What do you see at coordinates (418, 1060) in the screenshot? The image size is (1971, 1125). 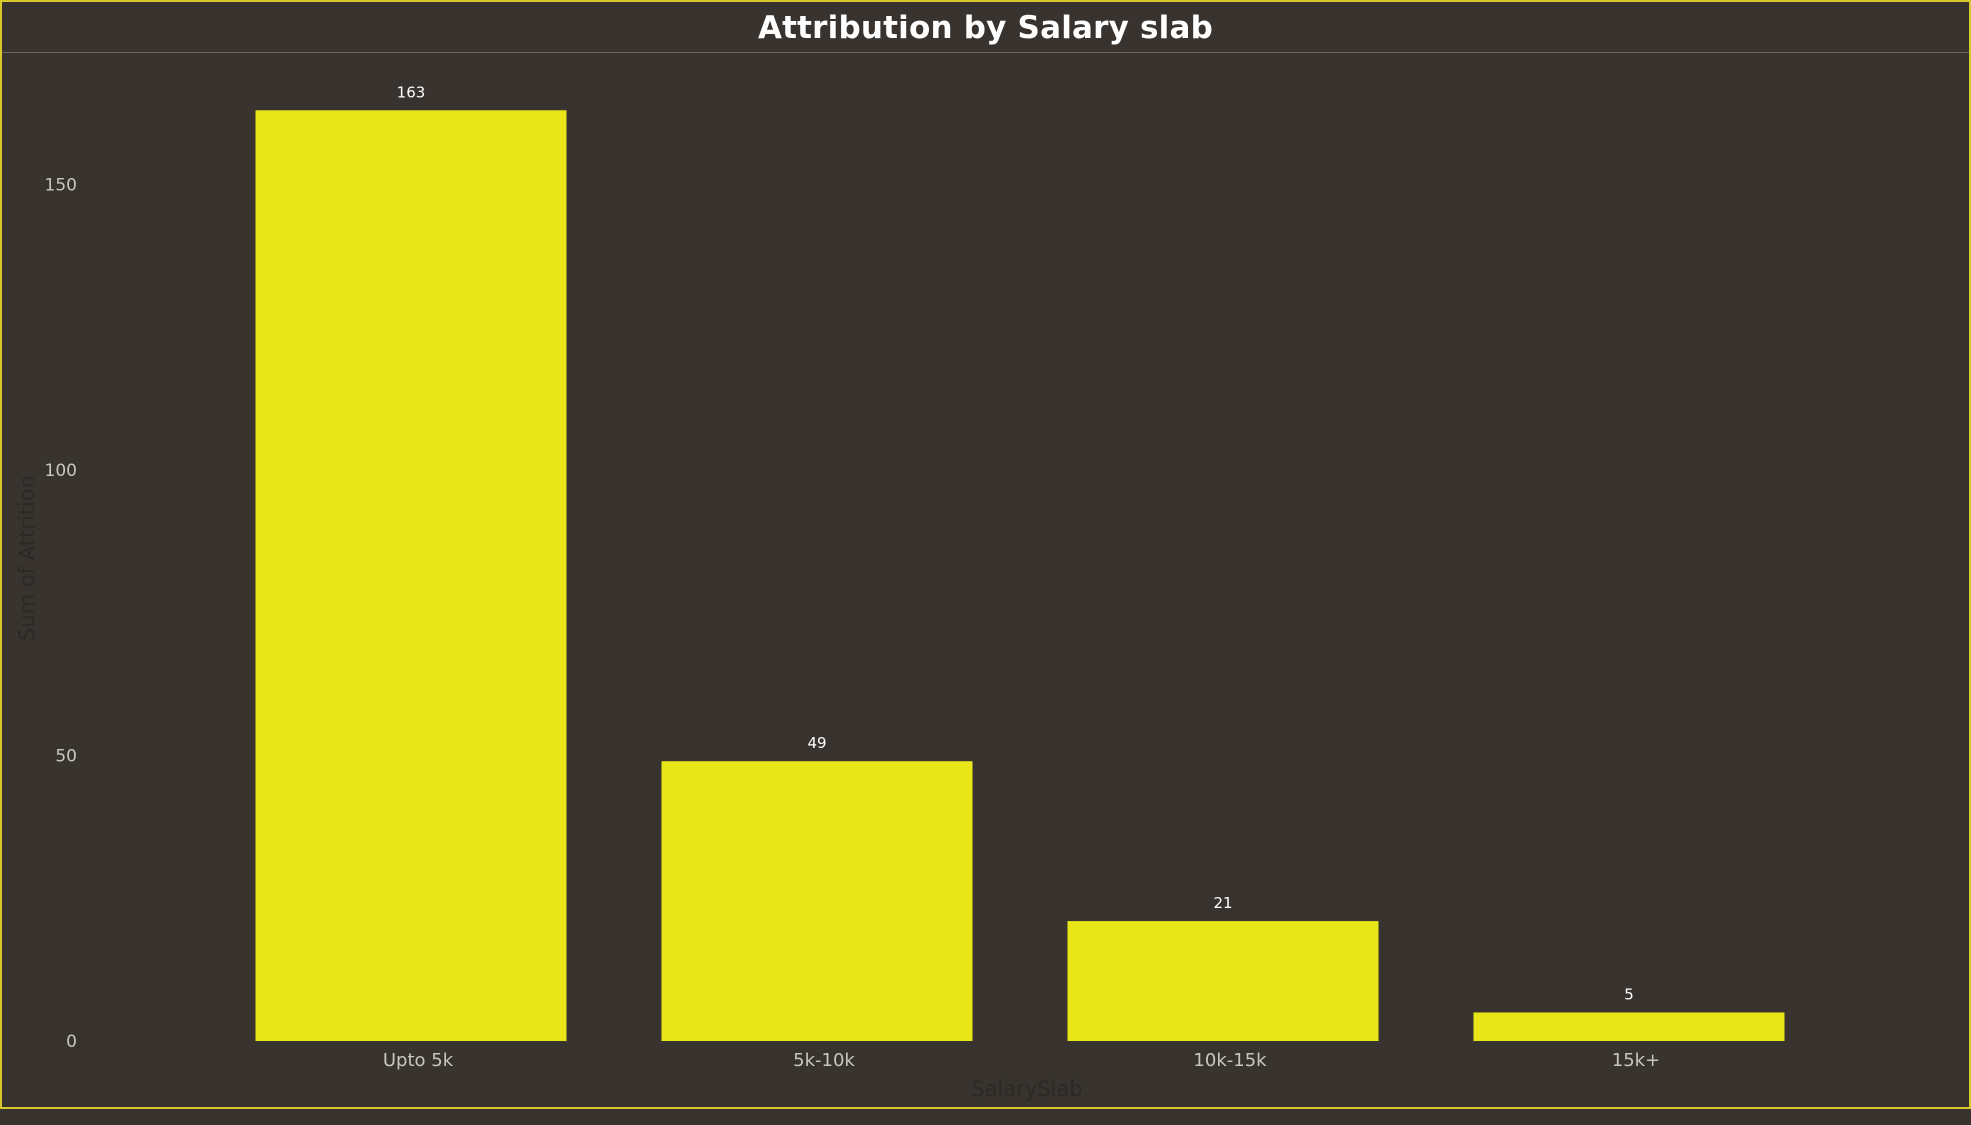 I see `x-tick-label: Upto 5k` at bounding box center [418, 1060].